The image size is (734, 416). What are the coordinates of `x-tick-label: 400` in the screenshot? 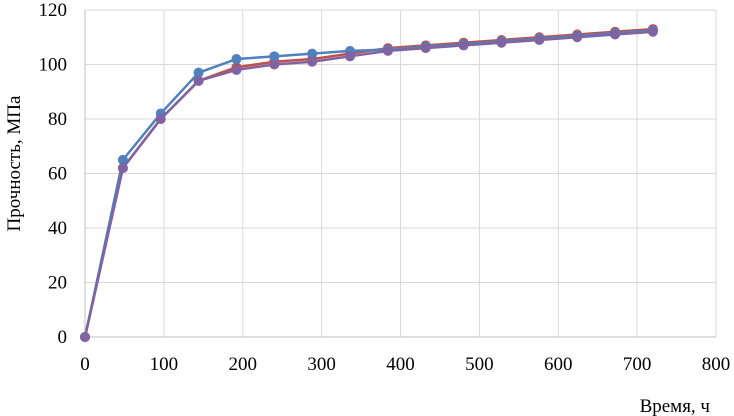 It's located at (400, 364).